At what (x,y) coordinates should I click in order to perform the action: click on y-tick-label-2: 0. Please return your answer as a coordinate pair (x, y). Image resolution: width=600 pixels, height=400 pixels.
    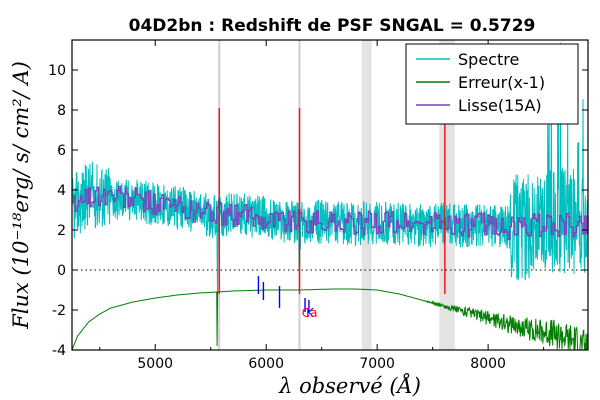
    Looking at the image, I should click on (61, 271).